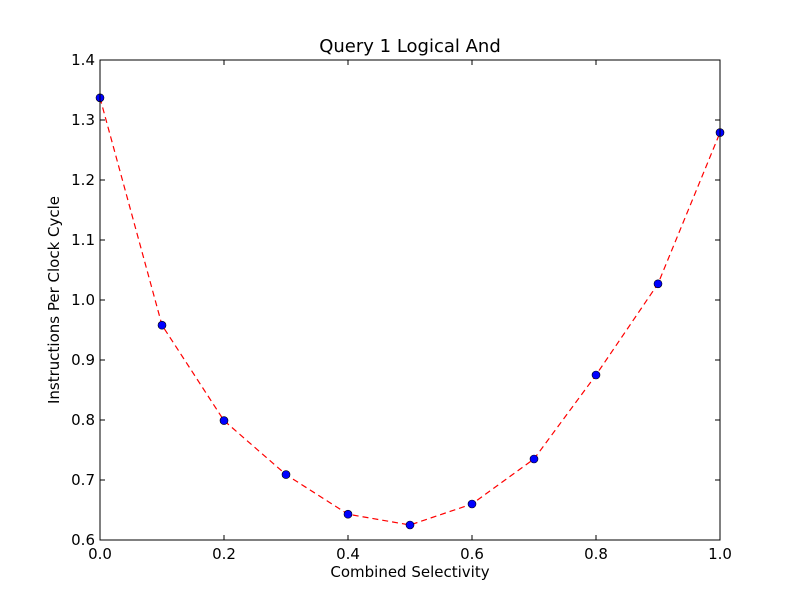 The image size is (800, 600). I want to click on x-tick-label: 0.6, so click(472, 554).